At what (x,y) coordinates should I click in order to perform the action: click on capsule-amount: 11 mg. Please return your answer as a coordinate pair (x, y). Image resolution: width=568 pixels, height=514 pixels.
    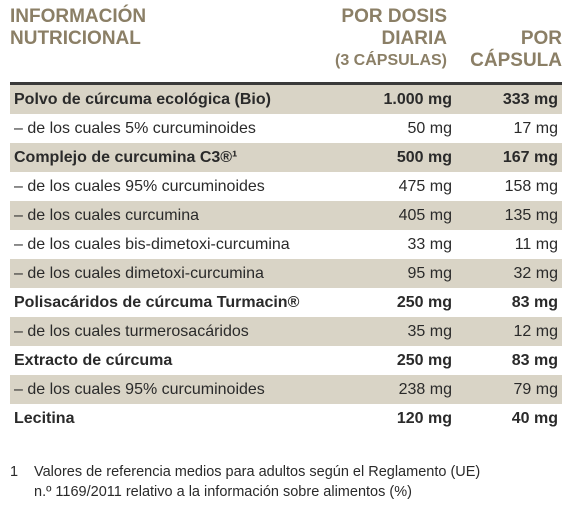
    Looking at the image, I should click on (536, 244).